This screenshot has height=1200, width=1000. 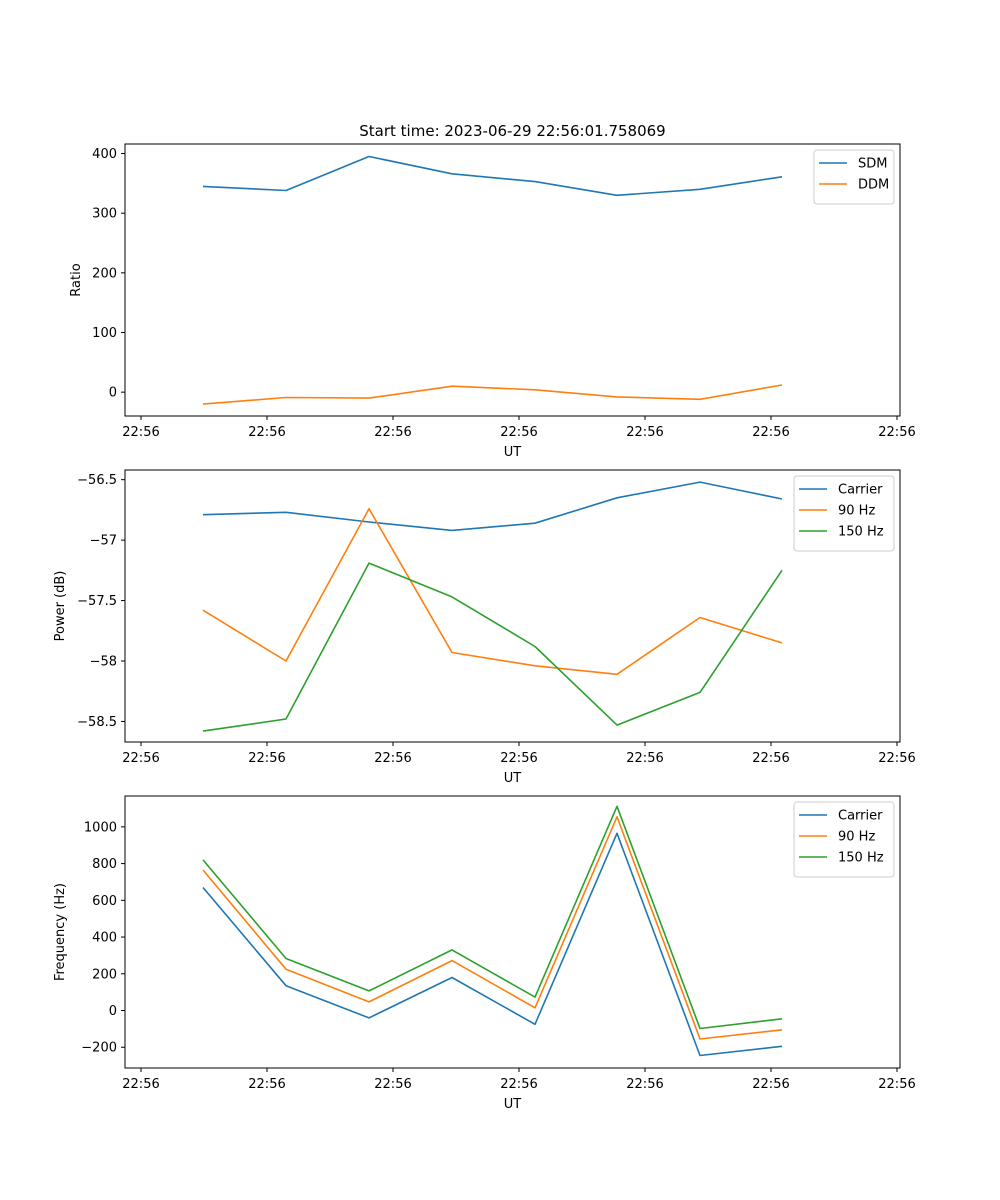 I want to click on y-tick-label: 800, so click(x=104, y=864).